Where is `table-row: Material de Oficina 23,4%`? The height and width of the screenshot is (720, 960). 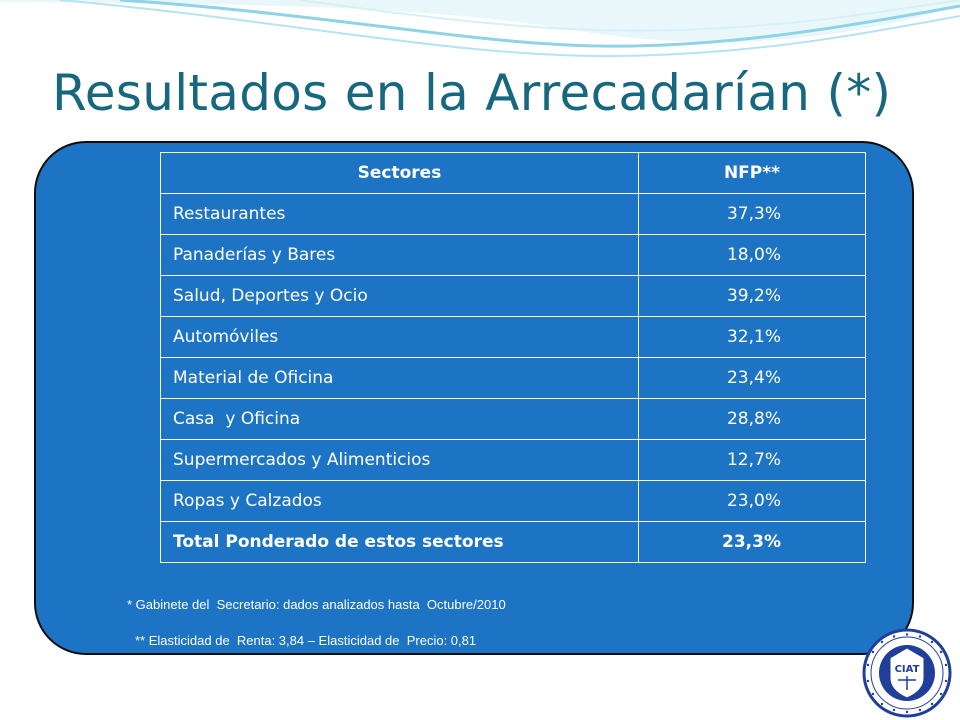 table-row: Material de Oficina 23,4% is located at coordinates (513, 378).